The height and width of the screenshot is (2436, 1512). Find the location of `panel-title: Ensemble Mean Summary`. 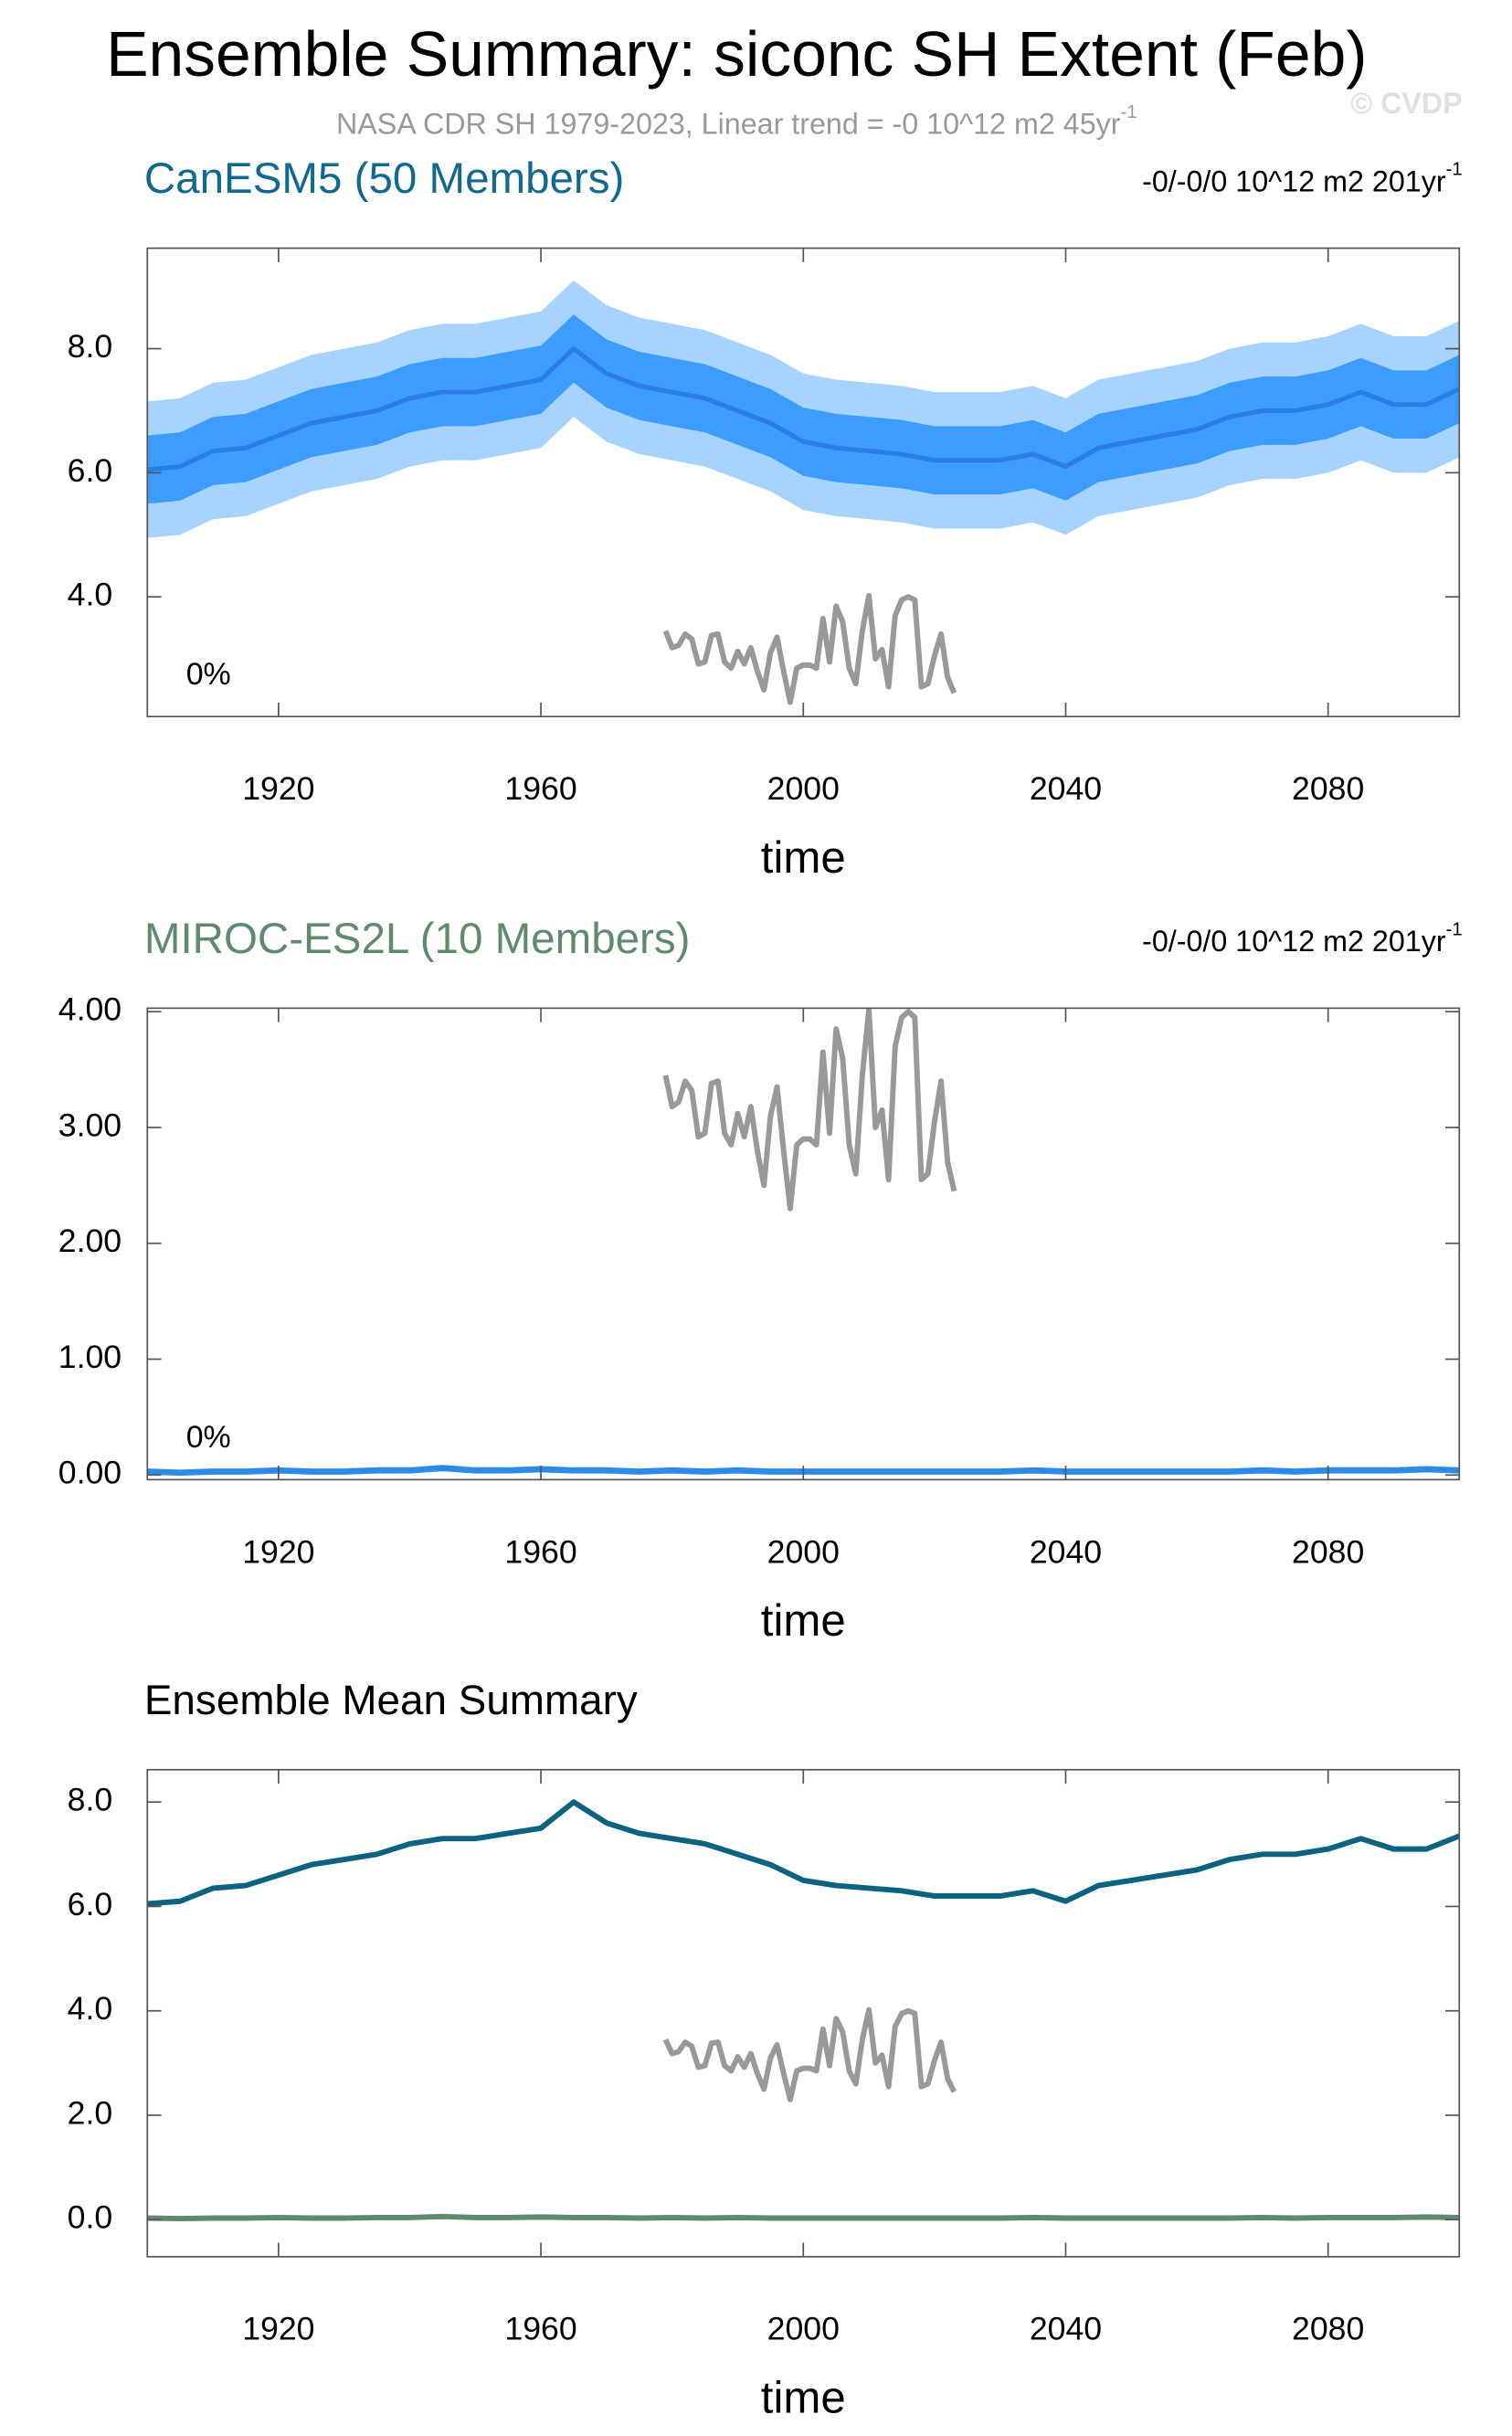

panel-title: Ensemble Mean Summary is located at coordinates (391, 1700).